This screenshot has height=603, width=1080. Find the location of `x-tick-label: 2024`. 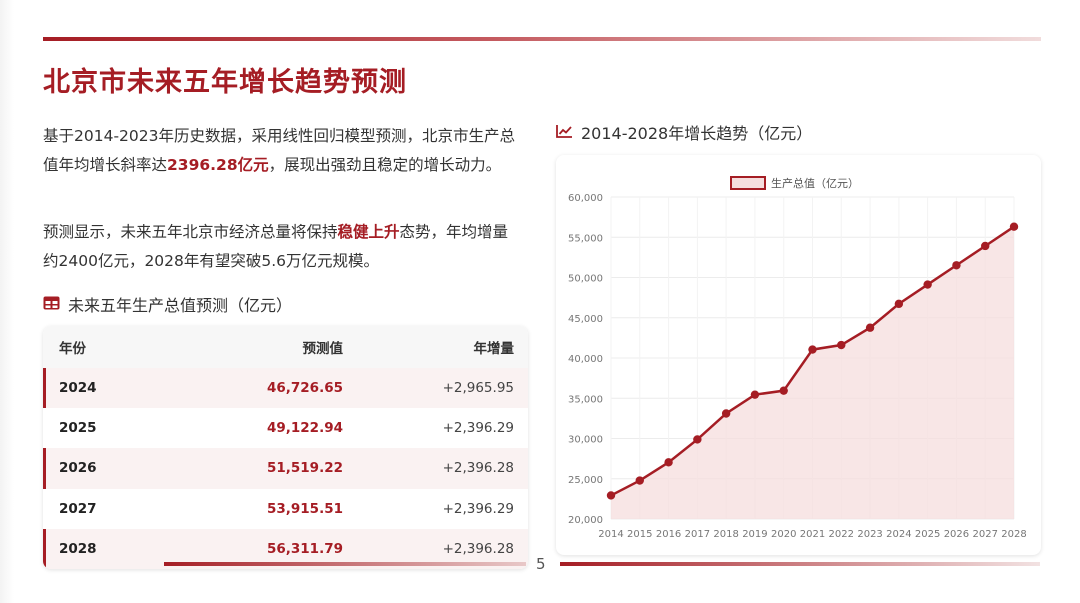

x-tick-label: 2024 is located at coordinates (898, 534).